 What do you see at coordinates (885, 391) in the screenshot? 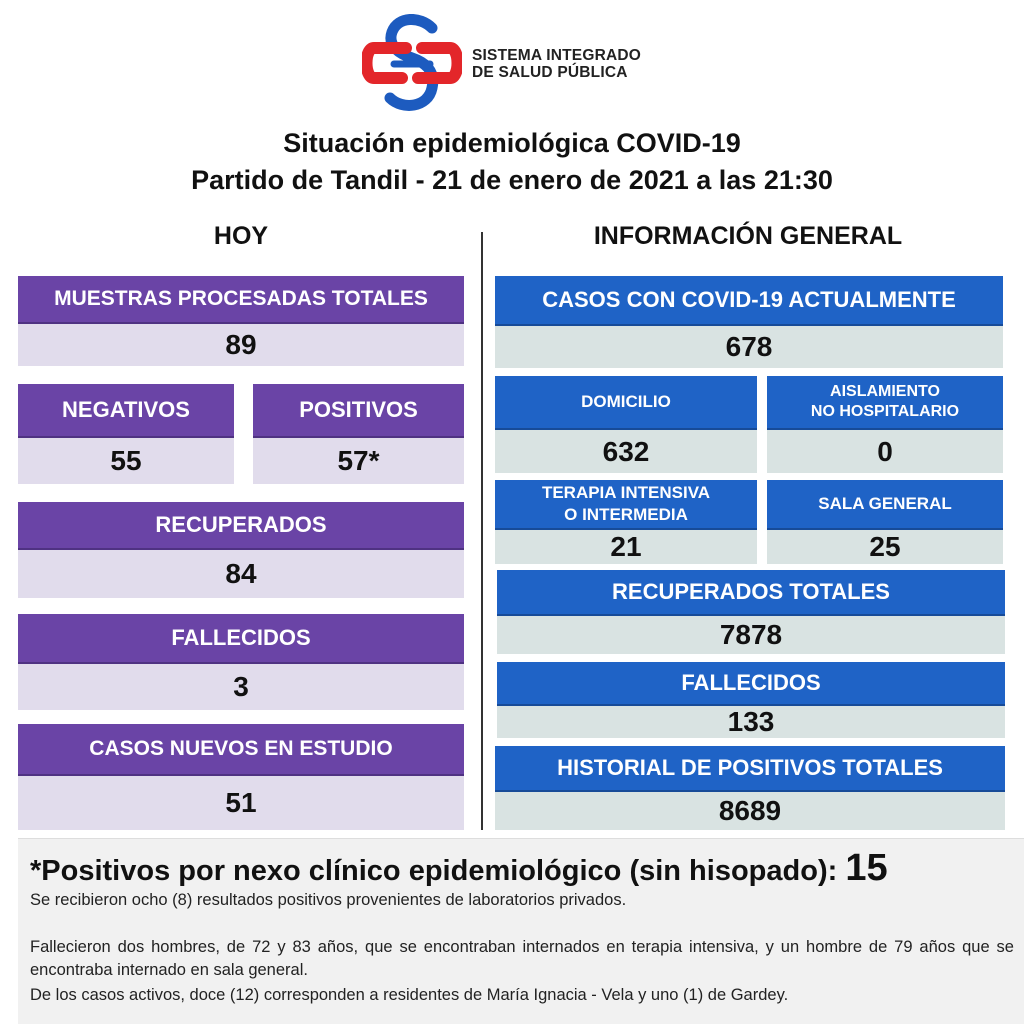
I see `card-label-line1: AISLAMIENTO` at bounding box center [885, 391].